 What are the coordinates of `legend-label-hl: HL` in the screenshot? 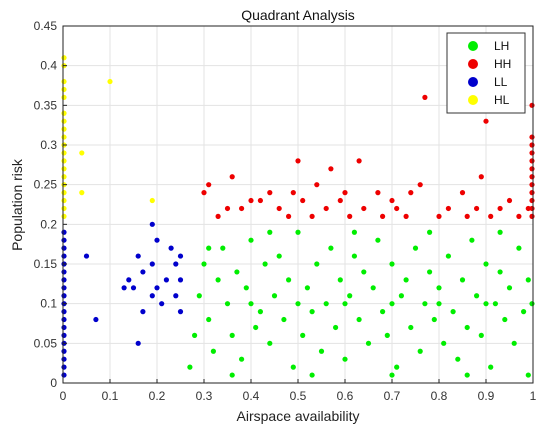 It's located at (502, 100).